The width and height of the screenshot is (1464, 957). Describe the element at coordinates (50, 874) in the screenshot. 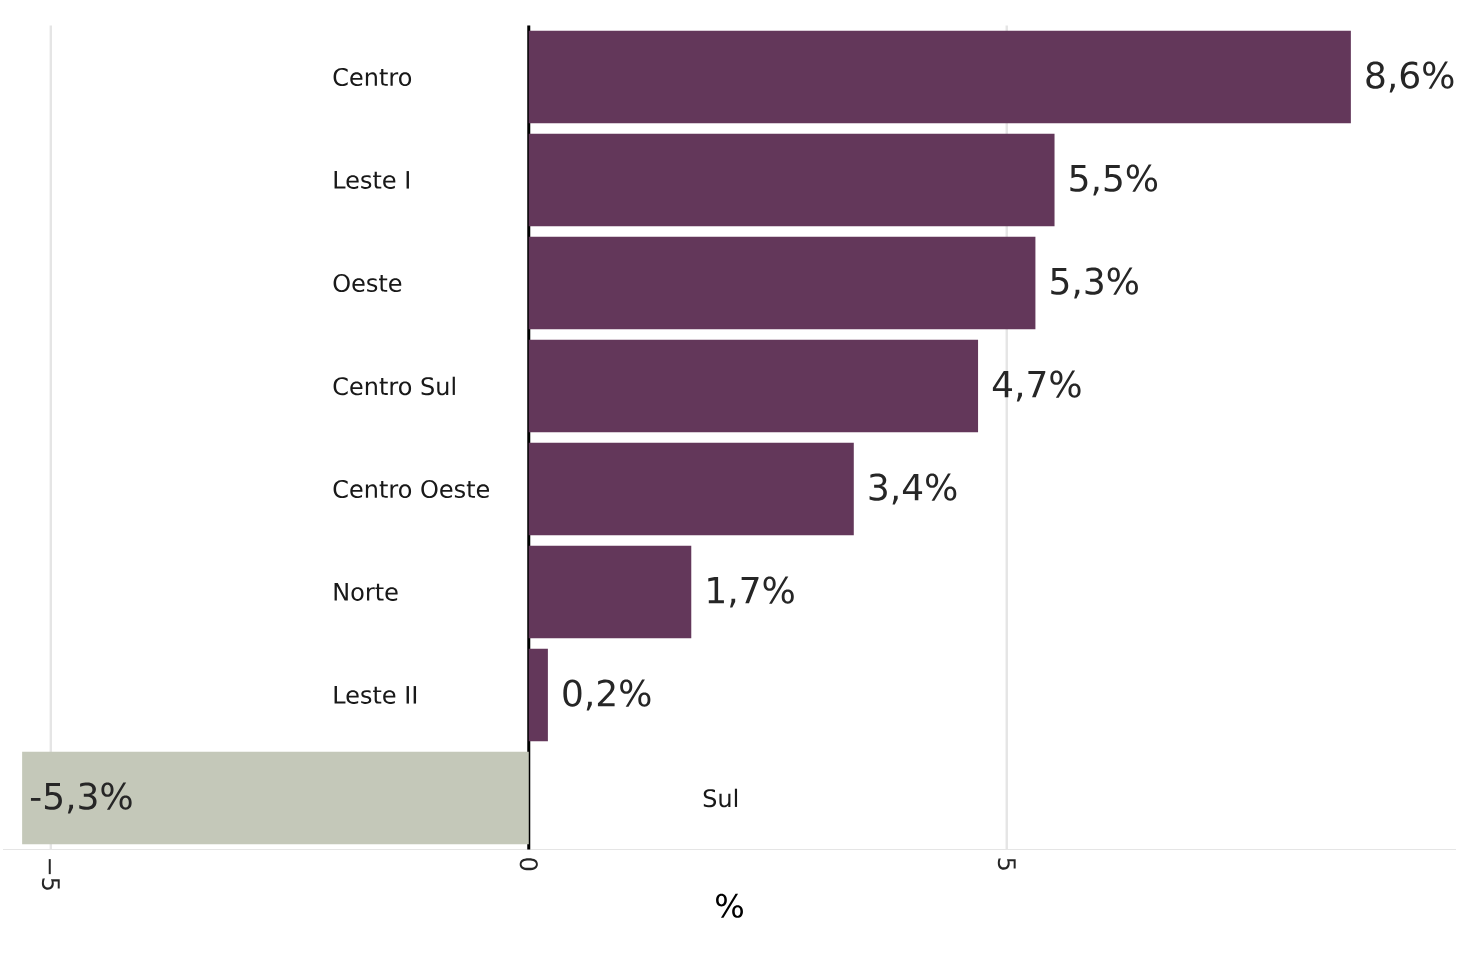

I see `x-tick-label: −5` at that location.